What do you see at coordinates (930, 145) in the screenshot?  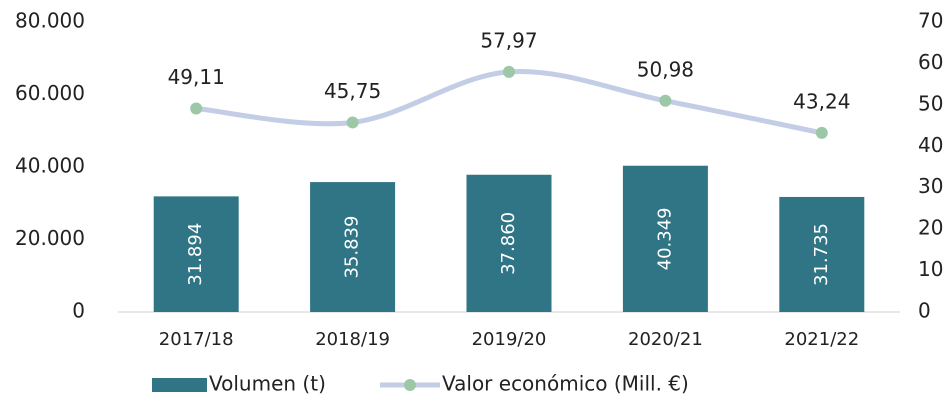 I see `y2-tick-label: 40` at bounding box center [930, 145].